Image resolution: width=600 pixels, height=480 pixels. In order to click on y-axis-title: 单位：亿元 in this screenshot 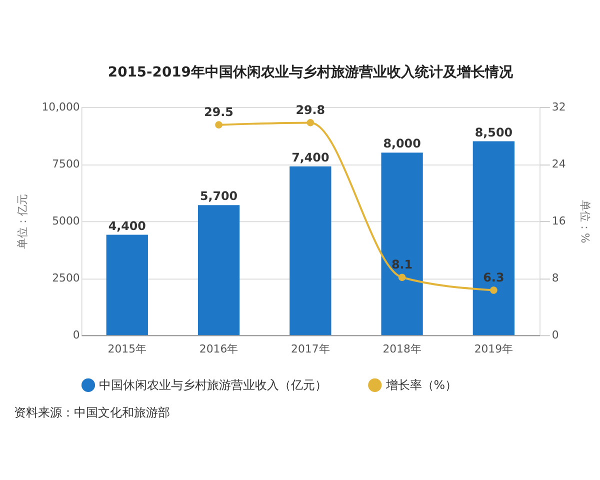, I will do `click(22, 222)`.